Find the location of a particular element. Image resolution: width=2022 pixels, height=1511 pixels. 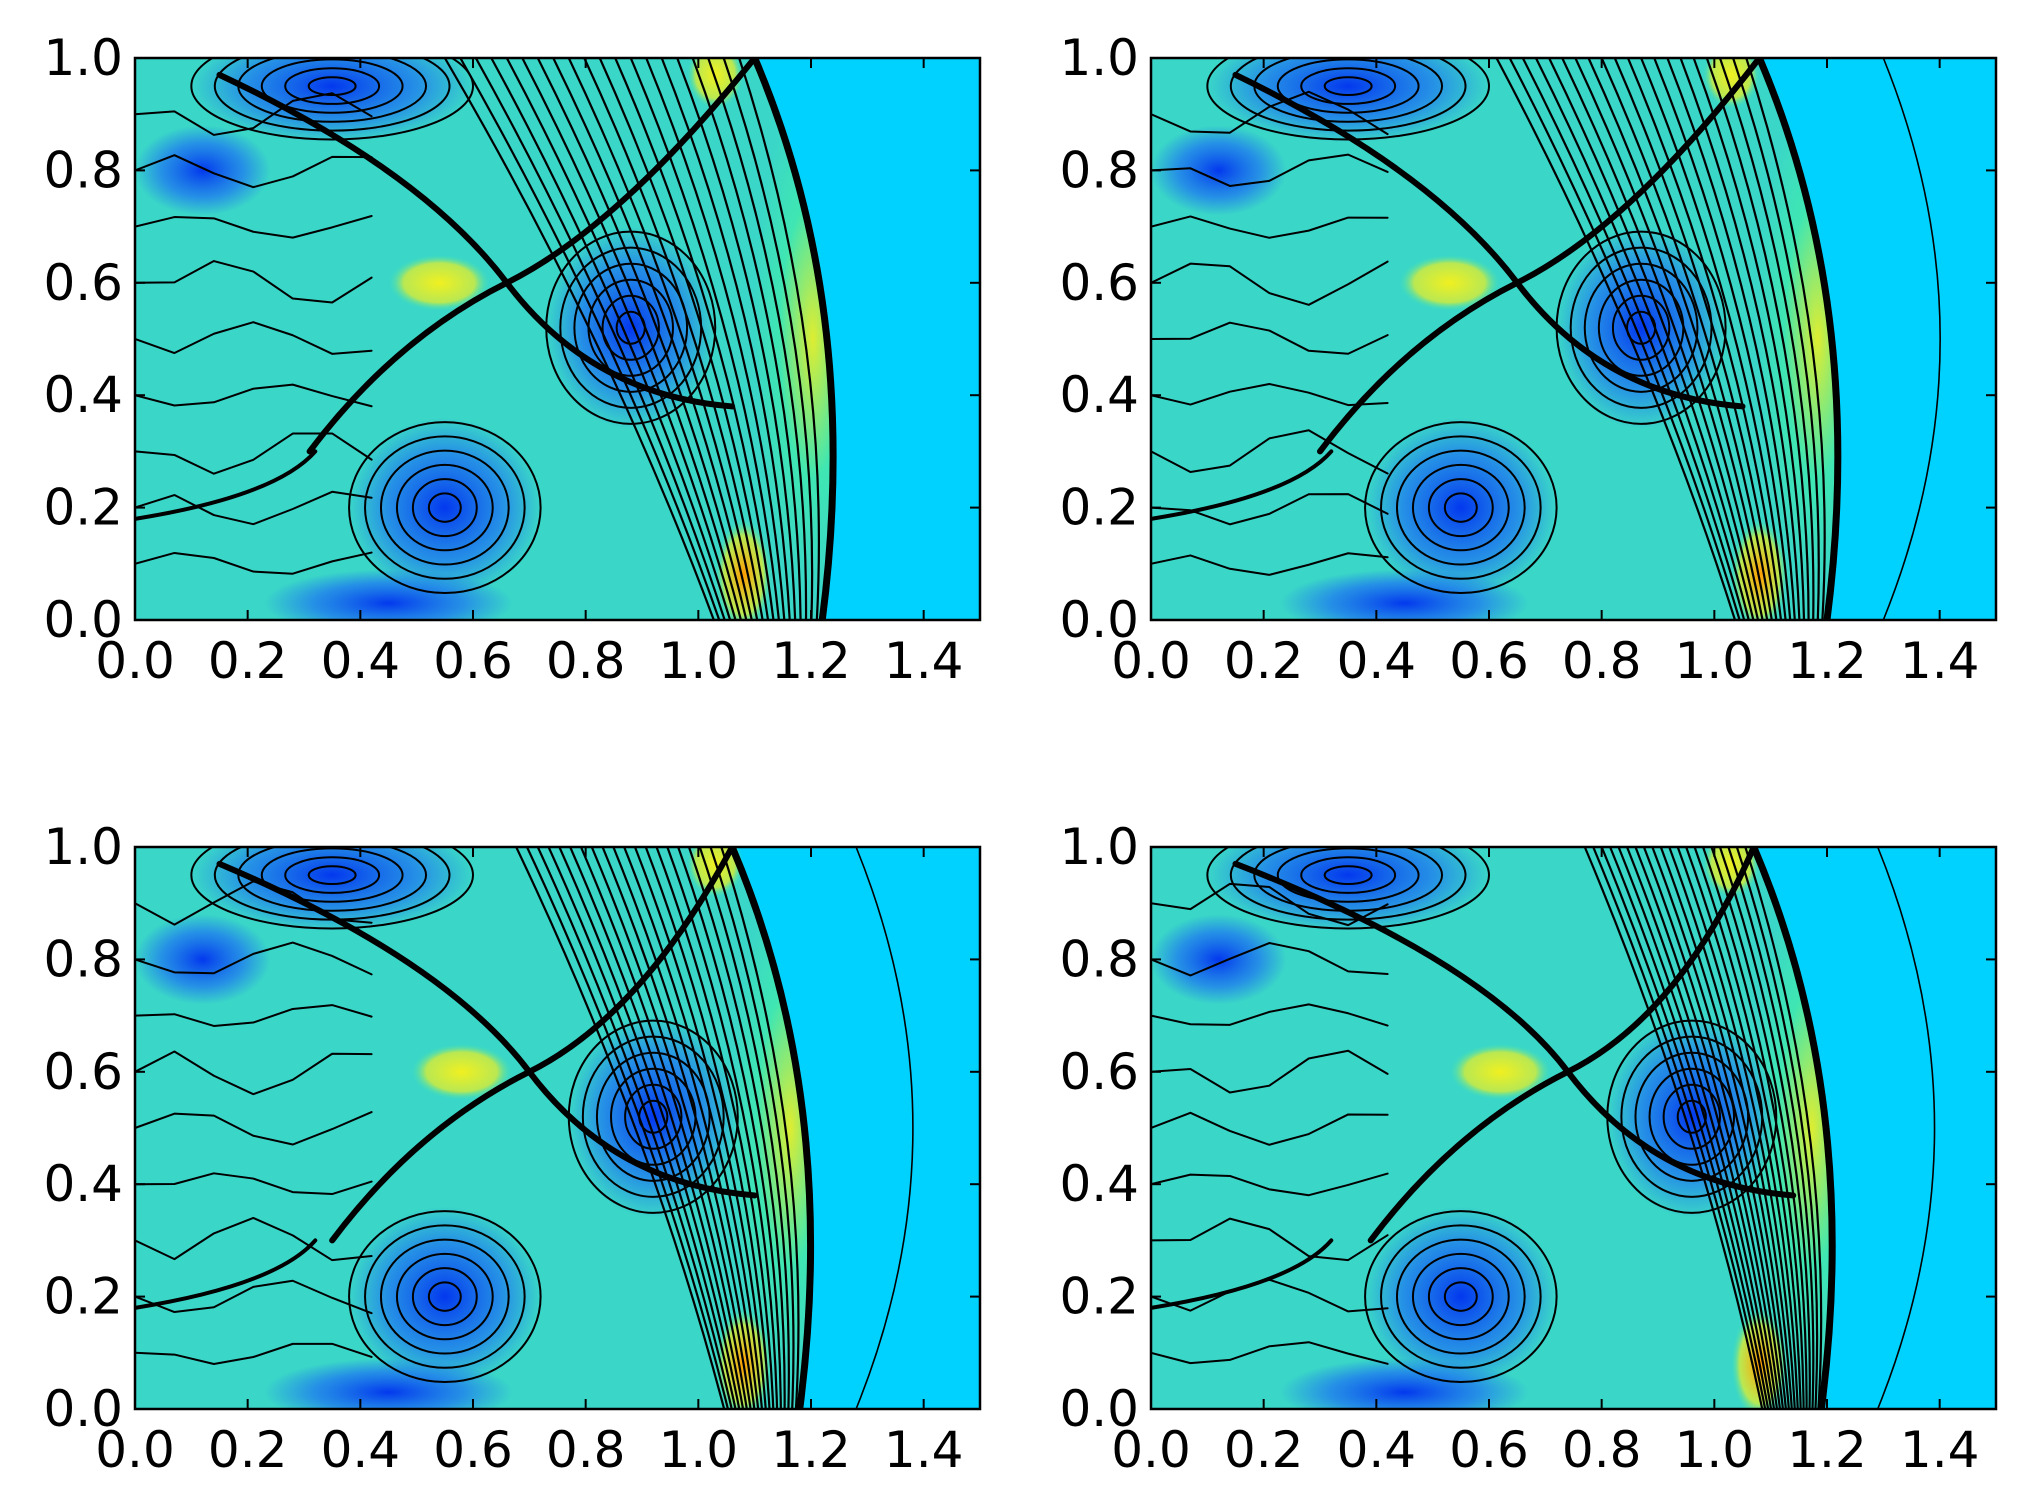

post-shock-region is located at coordinates (1494, 339).